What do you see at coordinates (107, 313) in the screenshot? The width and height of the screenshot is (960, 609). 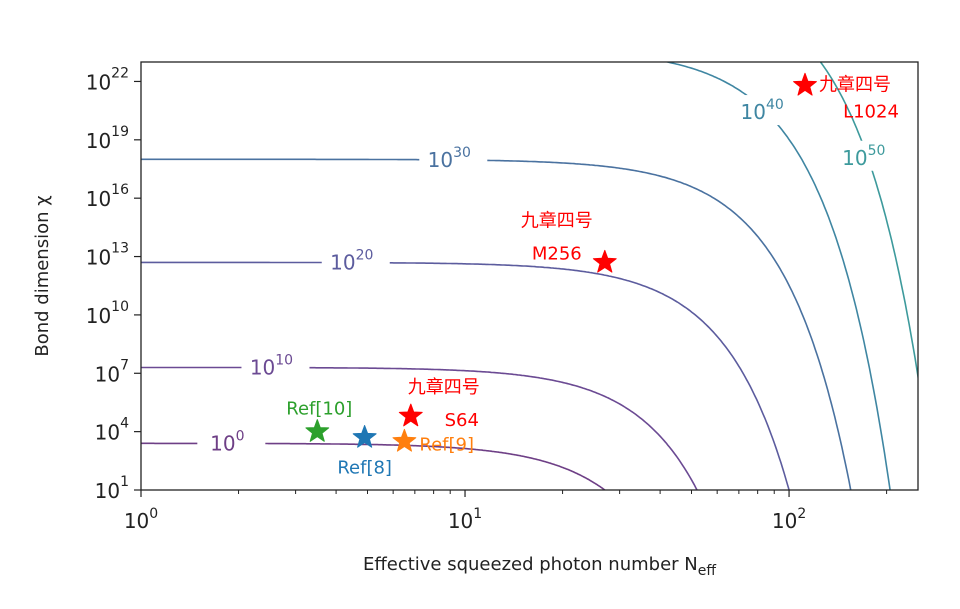 I see `y-tick-label: 10¹⁰` at bounding box center [107, 313].